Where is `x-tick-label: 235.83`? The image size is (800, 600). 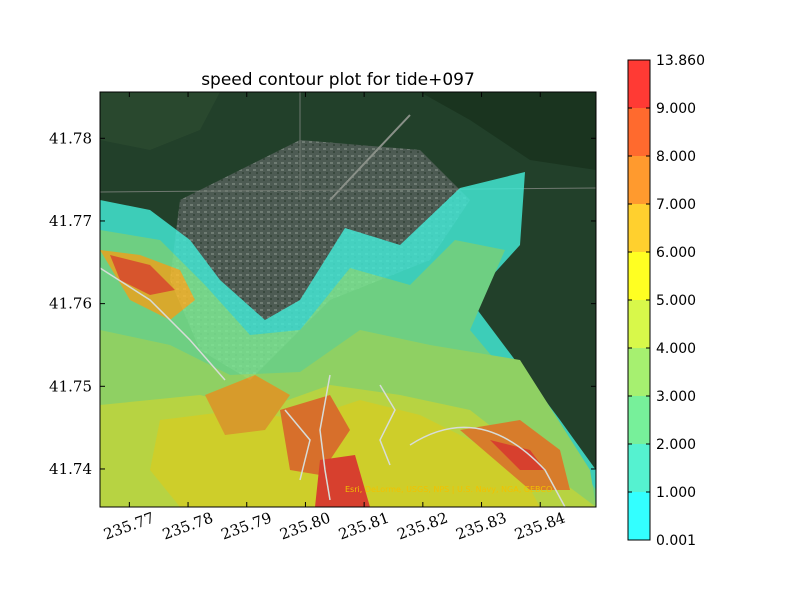
x-tick-label: 235.83 is located at coordinates (480, 526).